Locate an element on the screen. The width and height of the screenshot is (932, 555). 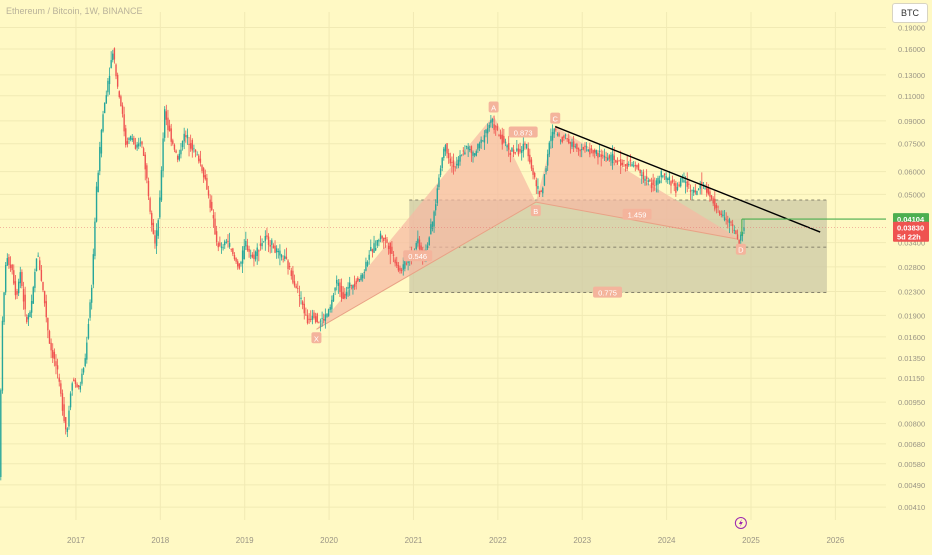
label-a: A is located at coordinates (493, 107).